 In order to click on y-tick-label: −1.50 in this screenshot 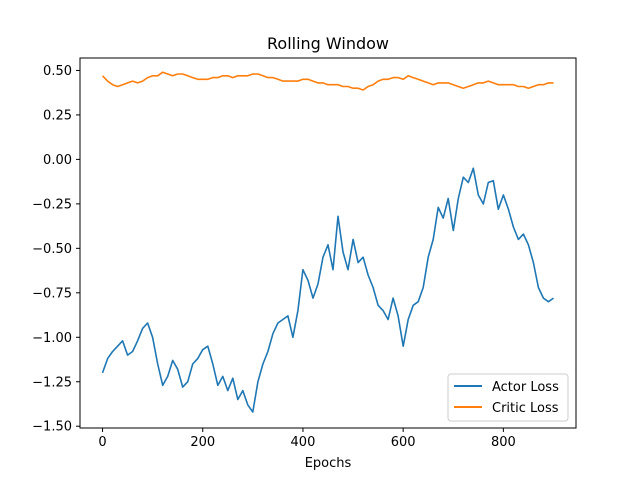, I will do `click(52, 427)`.